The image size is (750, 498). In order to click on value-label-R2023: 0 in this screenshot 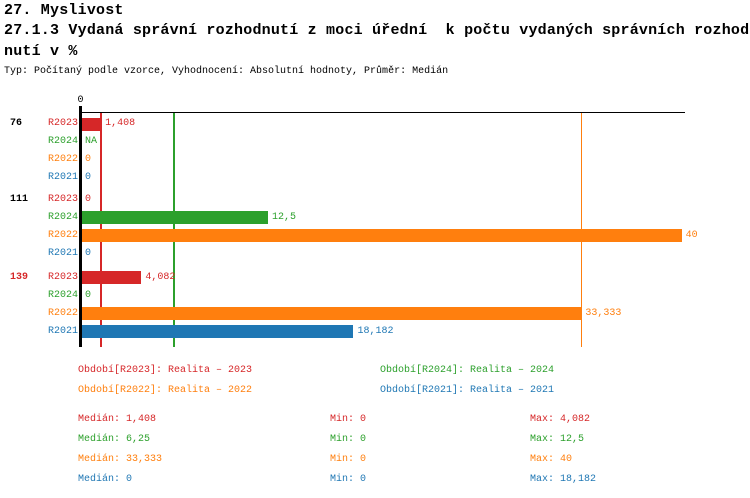, I will do `click(88, 199)`.